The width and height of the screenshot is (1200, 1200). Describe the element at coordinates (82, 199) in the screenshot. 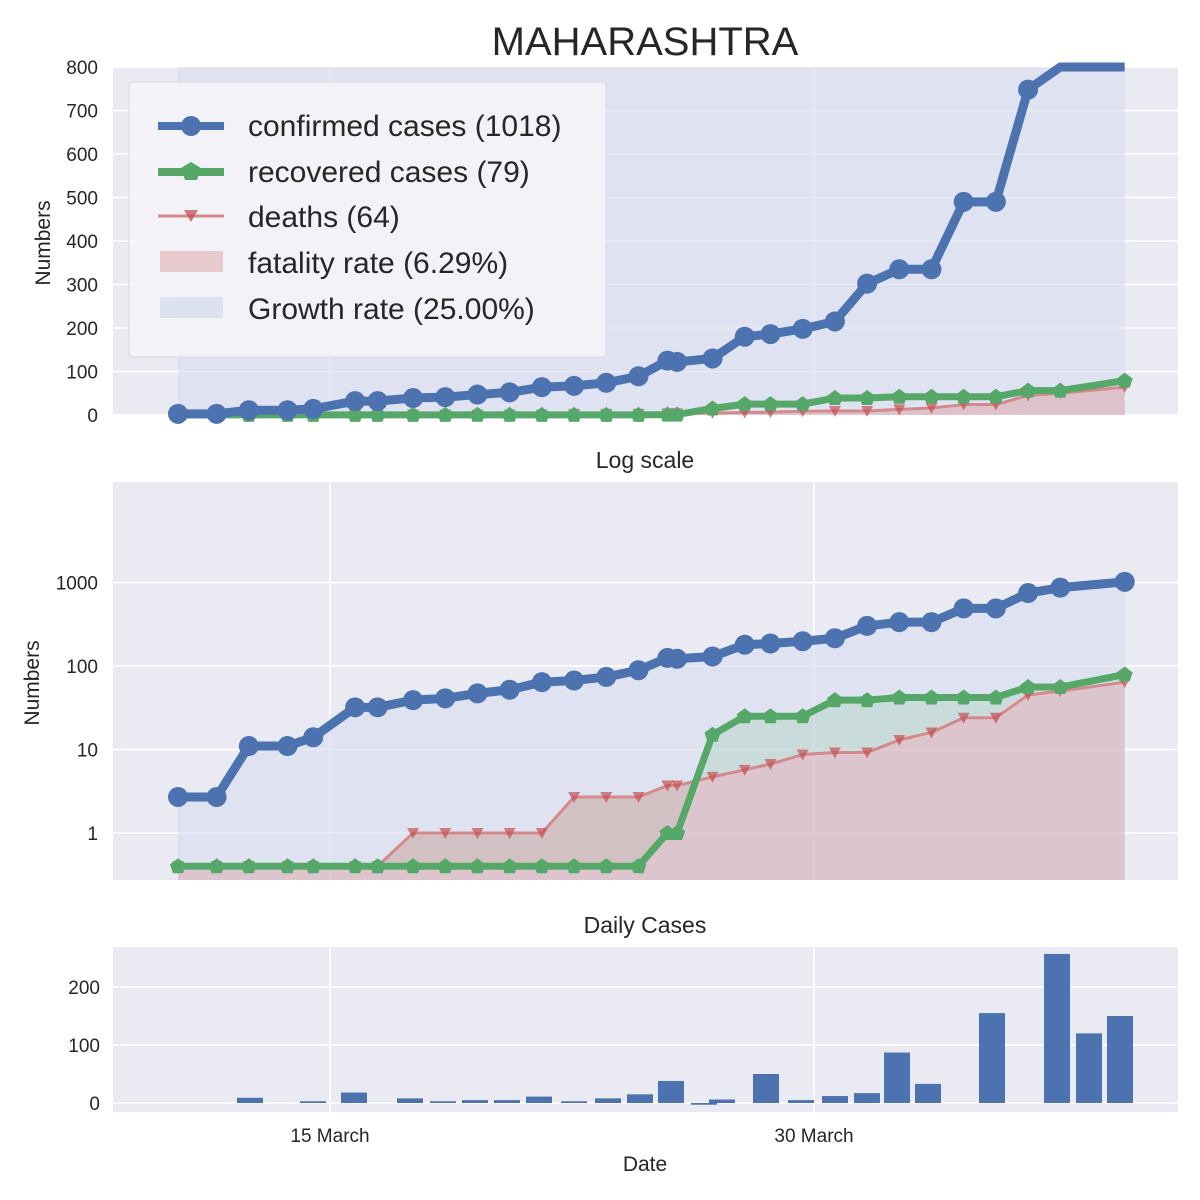

I see `linear-y-tick-label: 500` at that location.